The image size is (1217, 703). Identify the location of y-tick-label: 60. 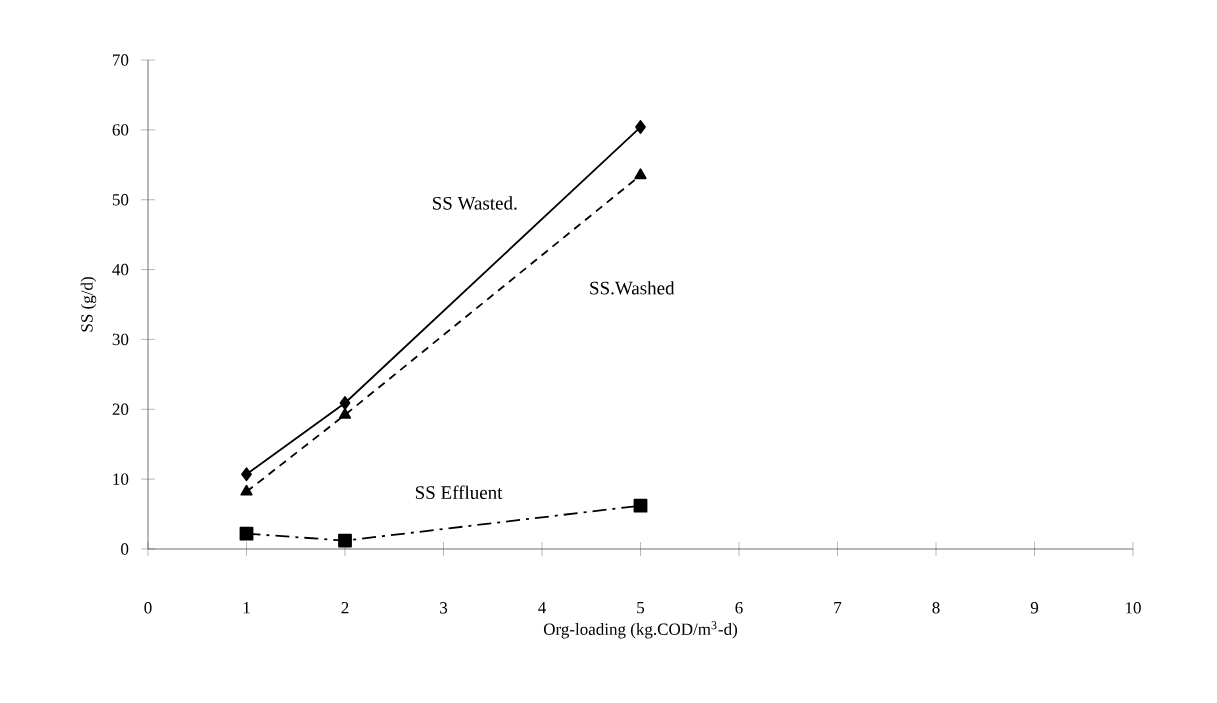
(120, 130).